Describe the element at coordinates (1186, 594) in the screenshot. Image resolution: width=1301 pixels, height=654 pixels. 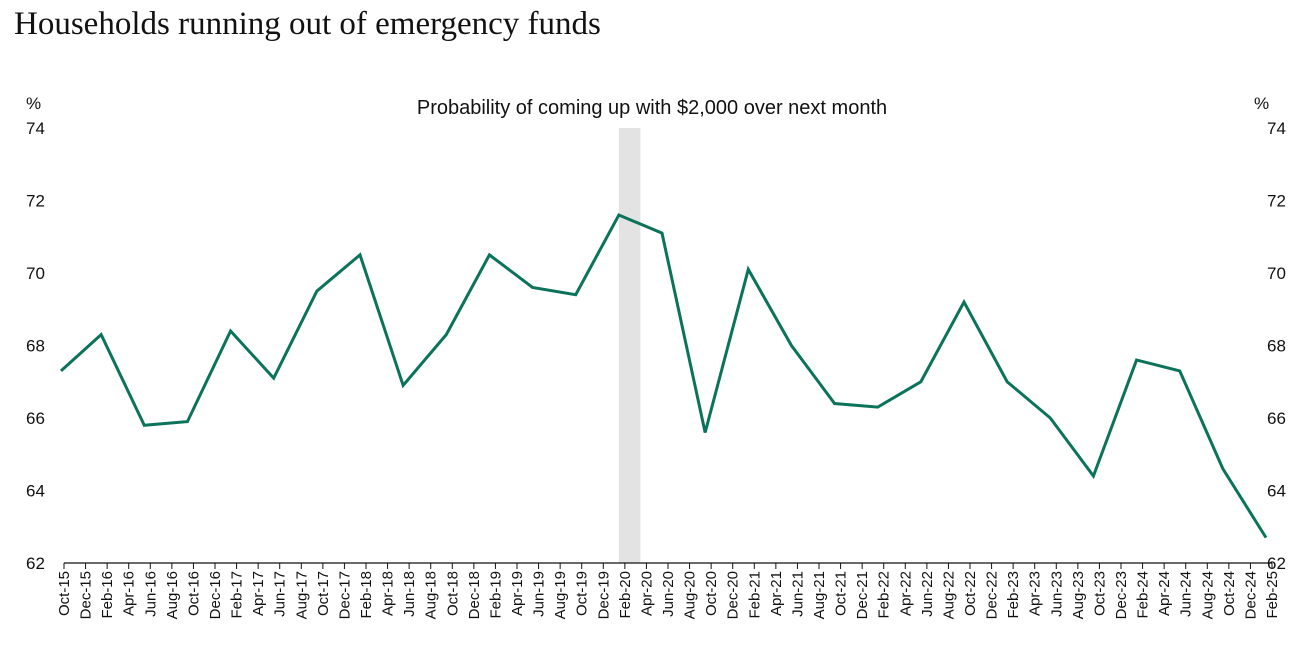
I see `x-tick-label: Jun-24` at that location.